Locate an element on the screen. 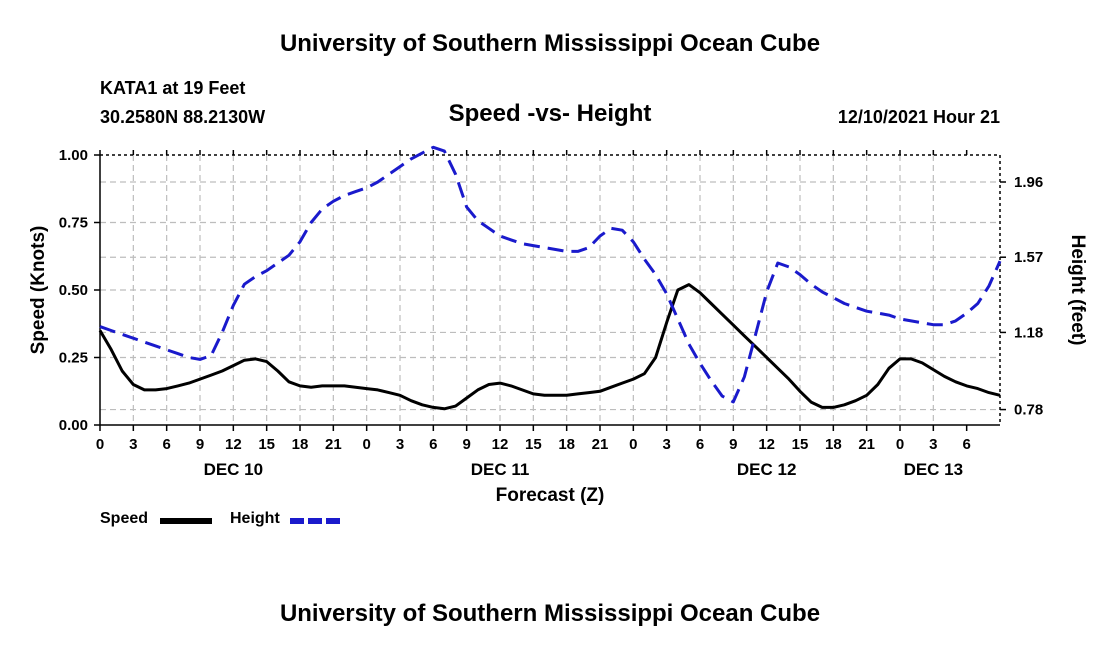 The width and height of the screenshot is (1100, 650). x-date-label: DEC 11 is located at coordinates (500, 469).